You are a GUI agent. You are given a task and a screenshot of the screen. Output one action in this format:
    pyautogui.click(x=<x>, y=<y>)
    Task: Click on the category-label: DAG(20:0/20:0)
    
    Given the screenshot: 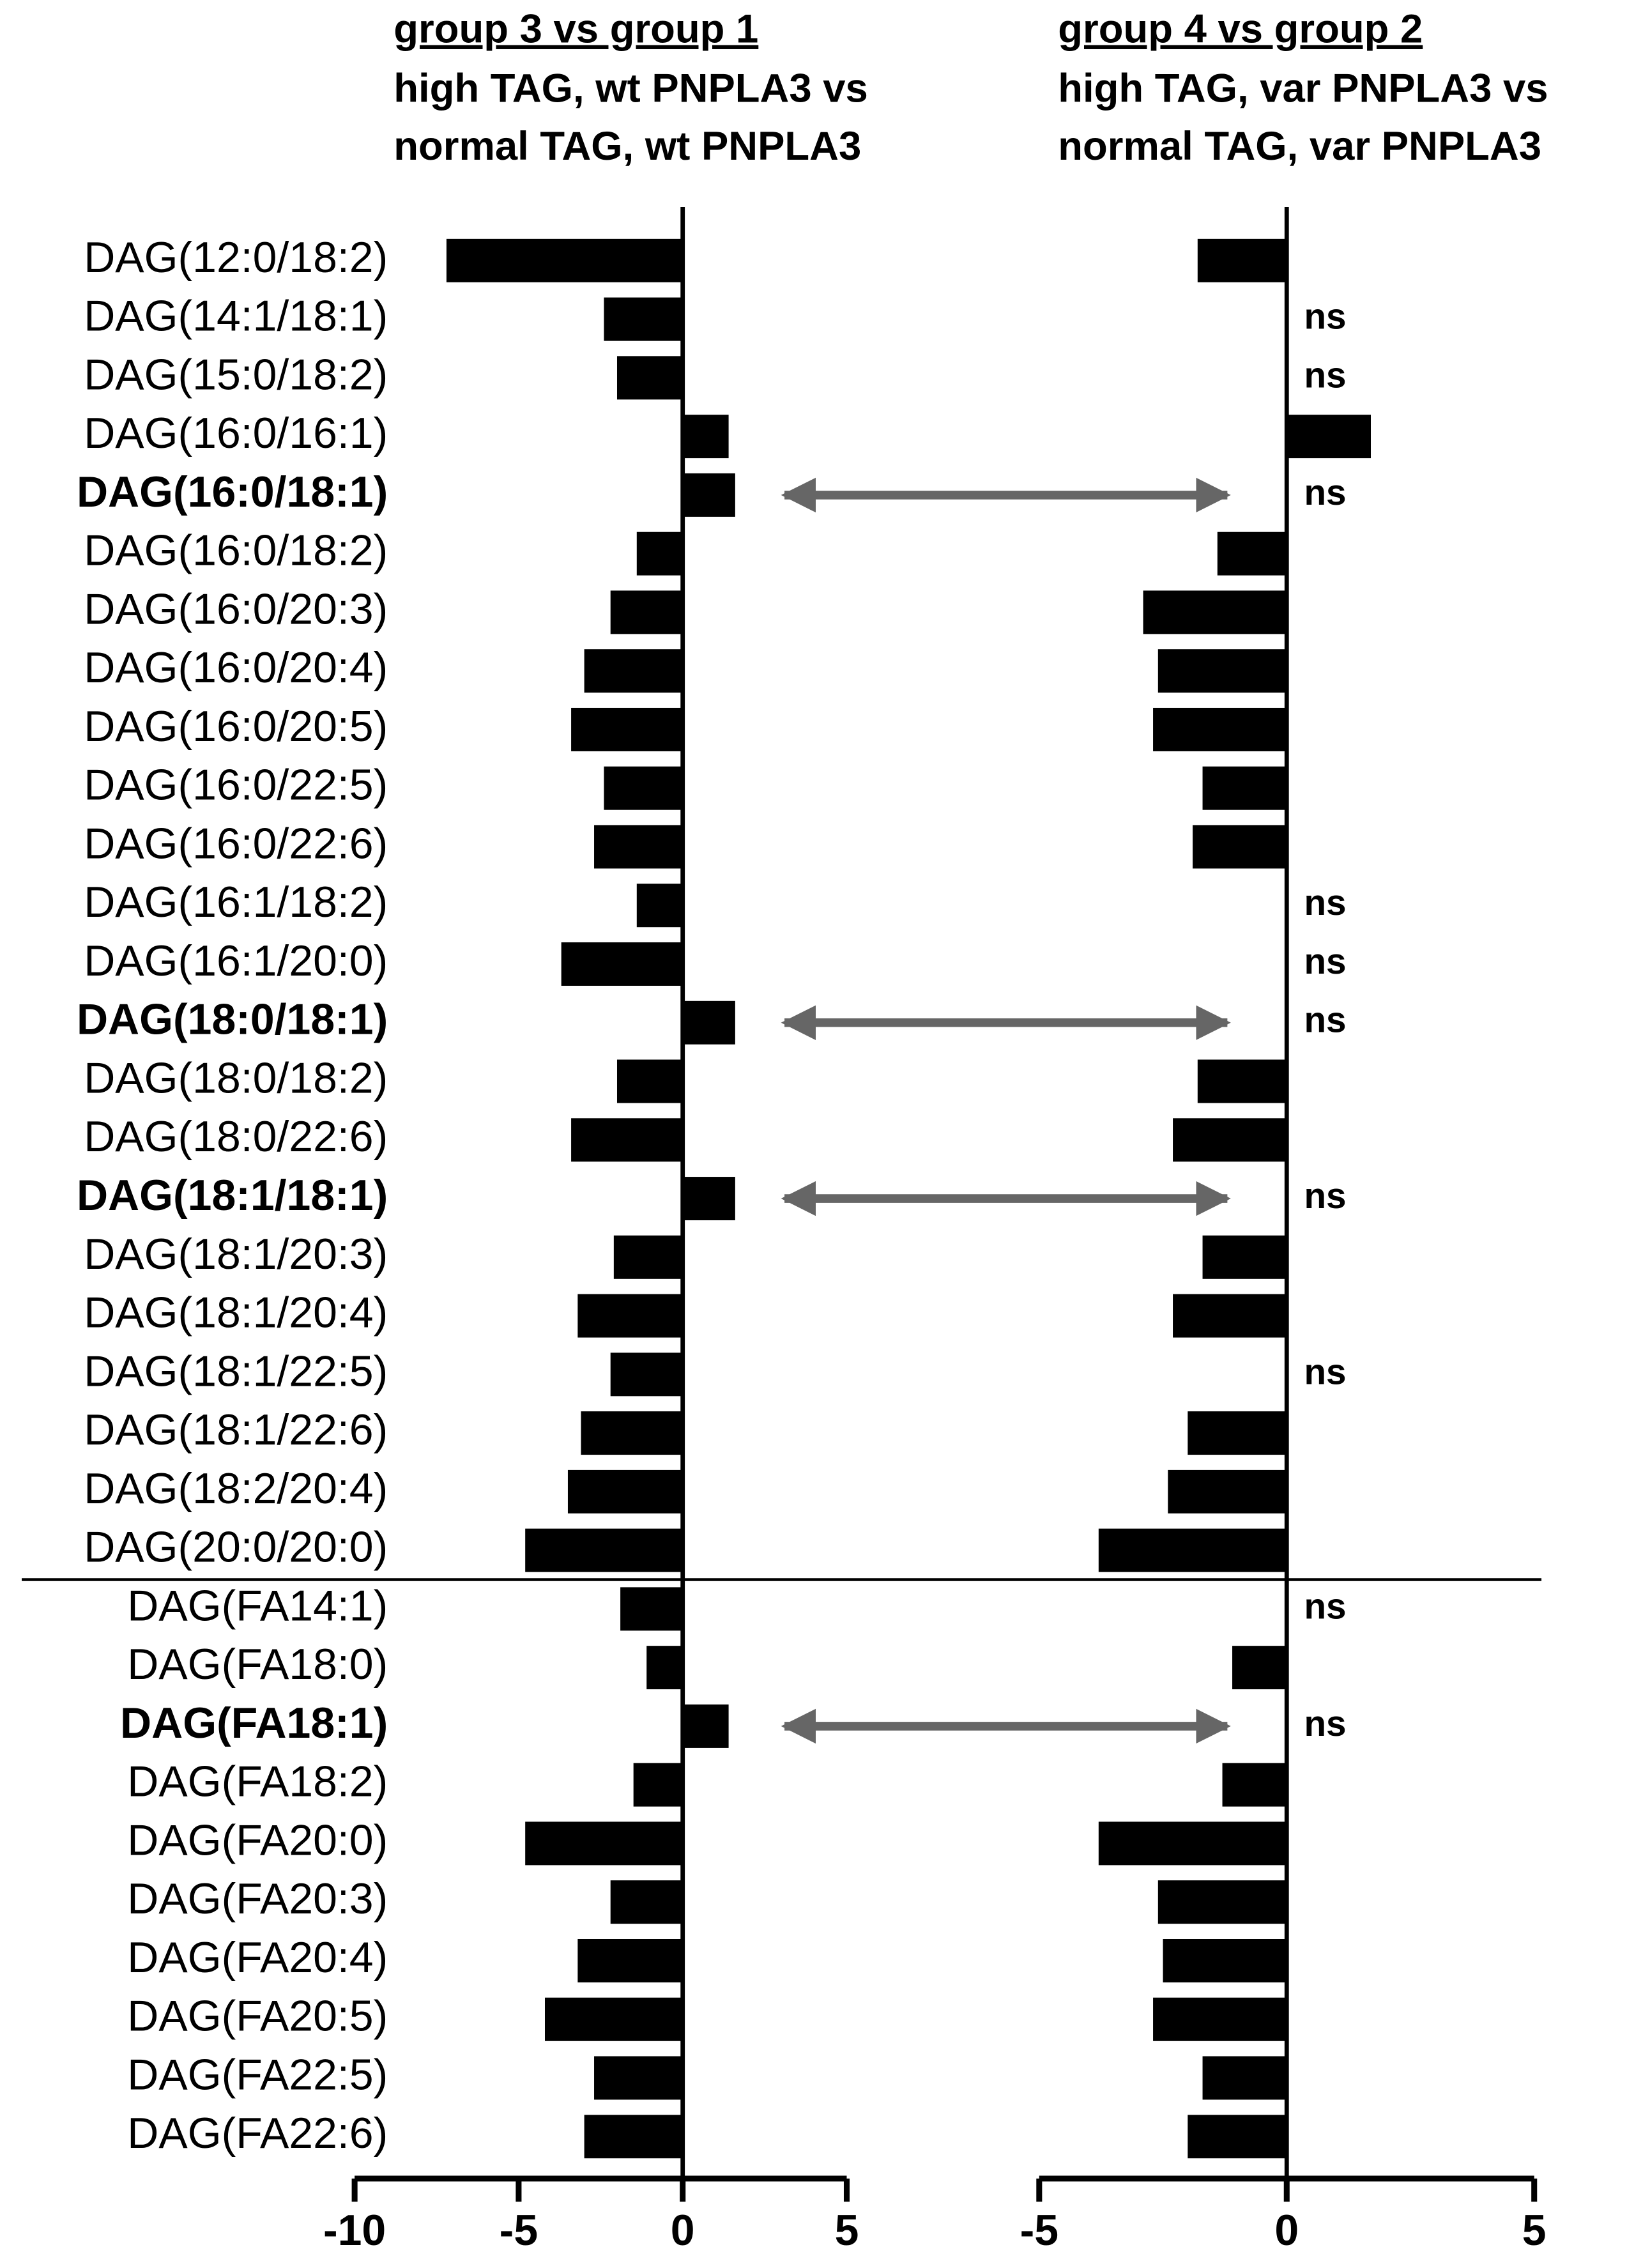 What is the action you would take?
    pyautogui.click(x=236, y=1547)
    